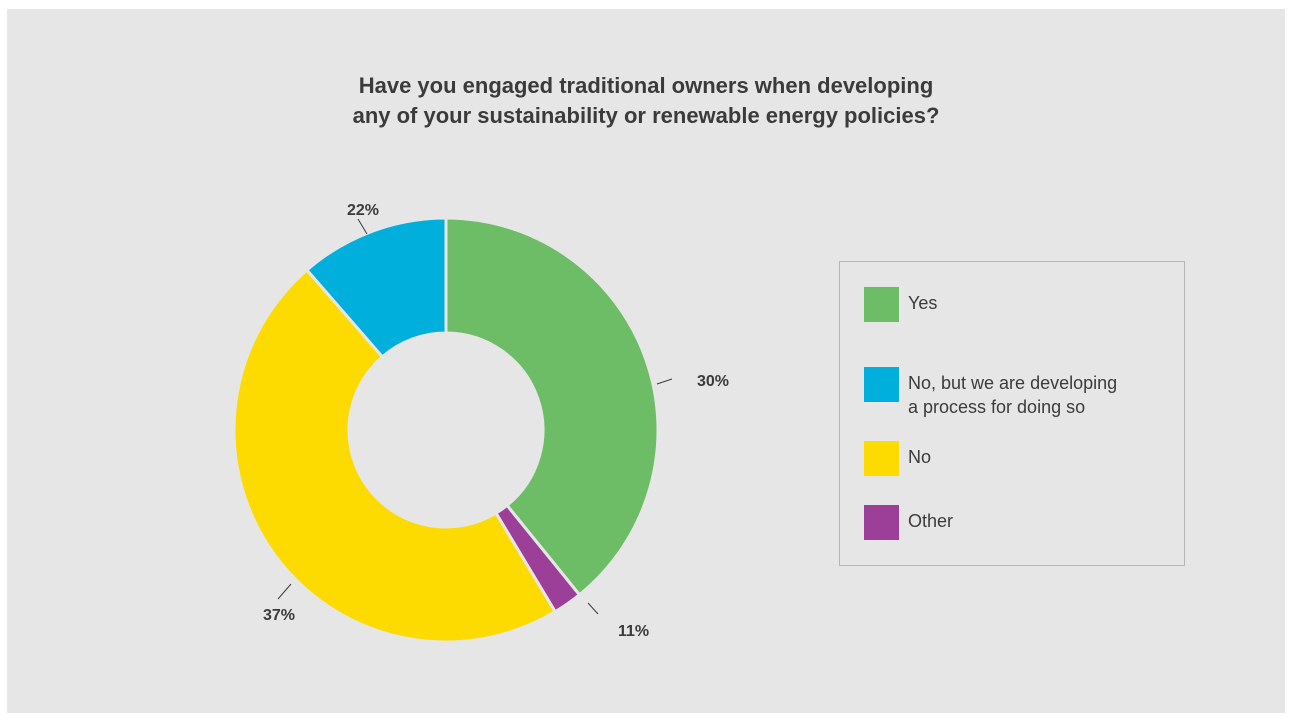 The width and height of the screenshot is (1292, 720). What do you see at coordinates (931, 521) in the screenshot?
I see `legend-label-other: Other` at bounding box center [931, 521].